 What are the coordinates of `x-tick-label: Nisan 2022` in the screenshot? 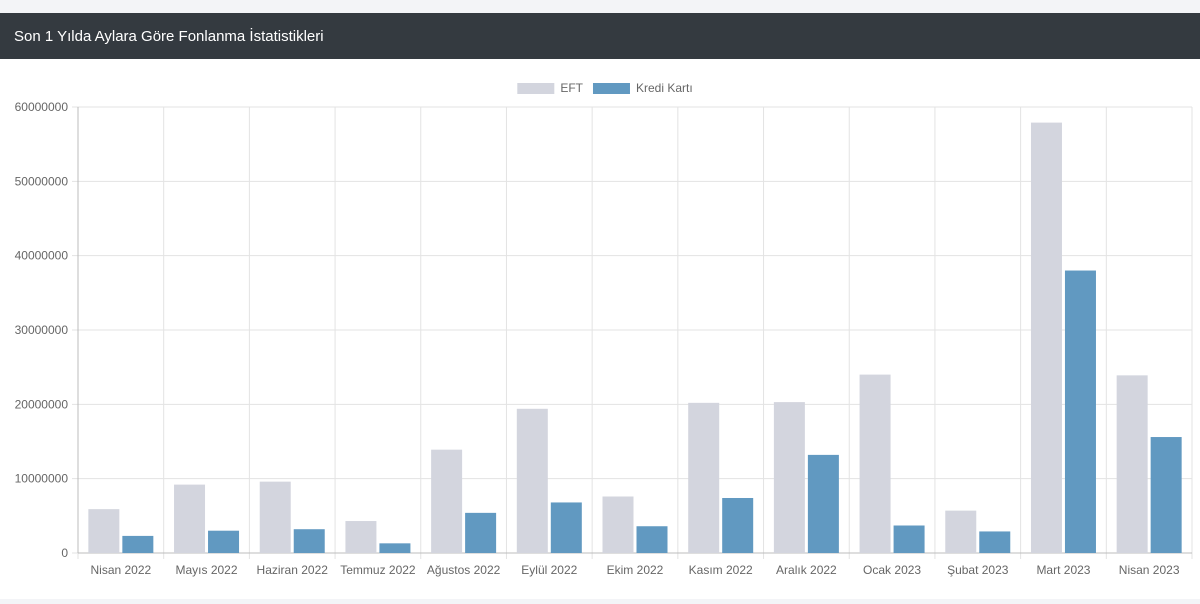 It's located at (120, 570).